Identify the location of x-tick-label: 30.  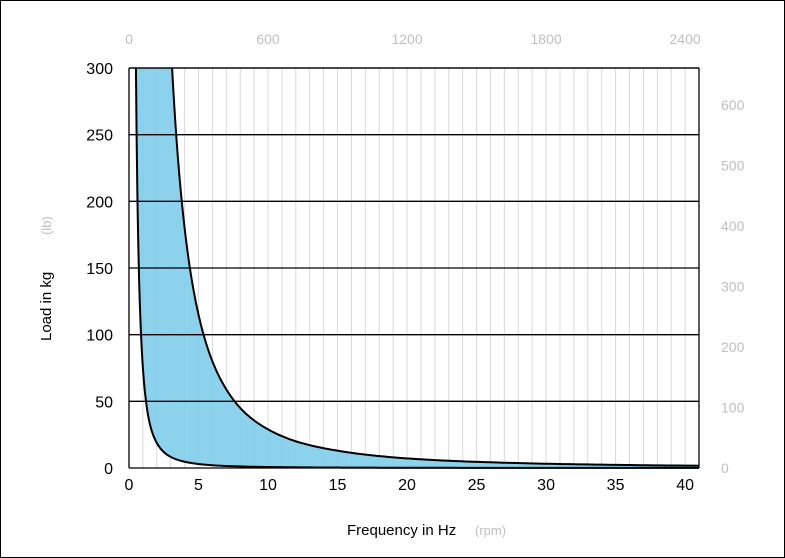
(546, 485).